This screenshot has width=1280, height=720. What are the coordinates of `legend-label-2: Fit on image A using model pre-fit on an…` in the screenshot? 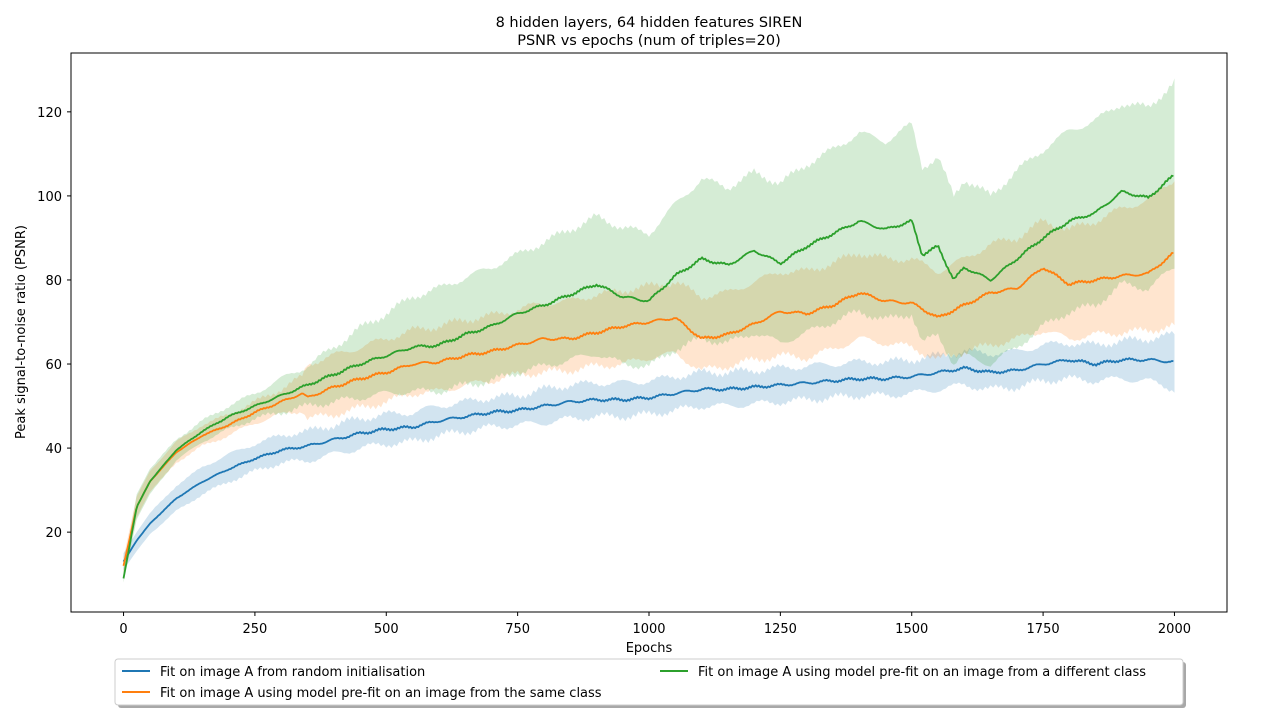 It's located at (381, 693).